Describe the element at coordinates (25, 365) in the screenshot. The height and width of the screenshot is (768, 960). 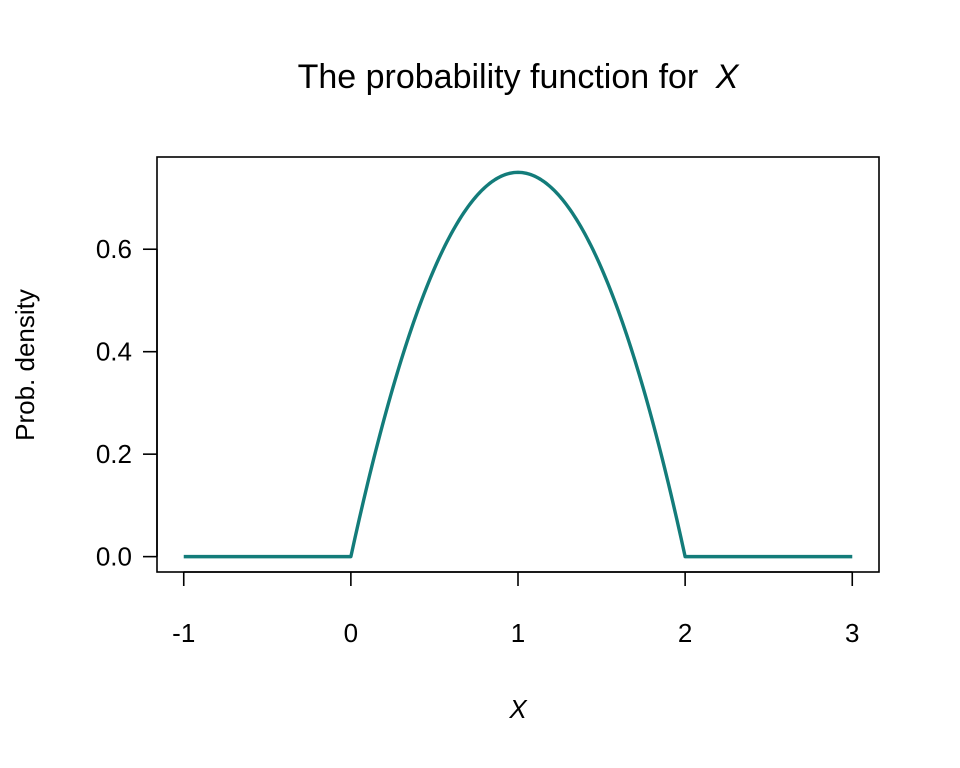
I see `y-axis-label: Prob. density` at that location.